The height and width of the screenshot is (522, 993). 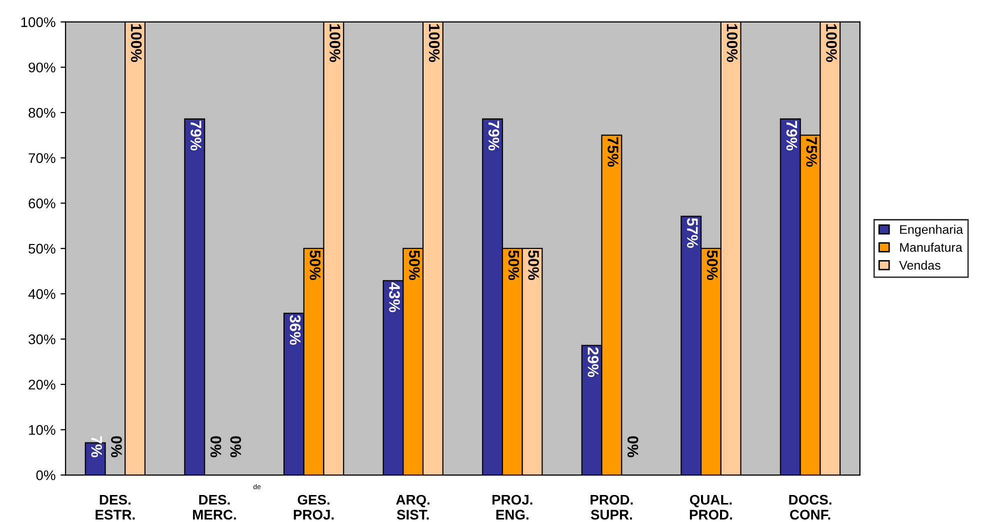 I want to click on data-label: 36%, so click(x=295, y=329).